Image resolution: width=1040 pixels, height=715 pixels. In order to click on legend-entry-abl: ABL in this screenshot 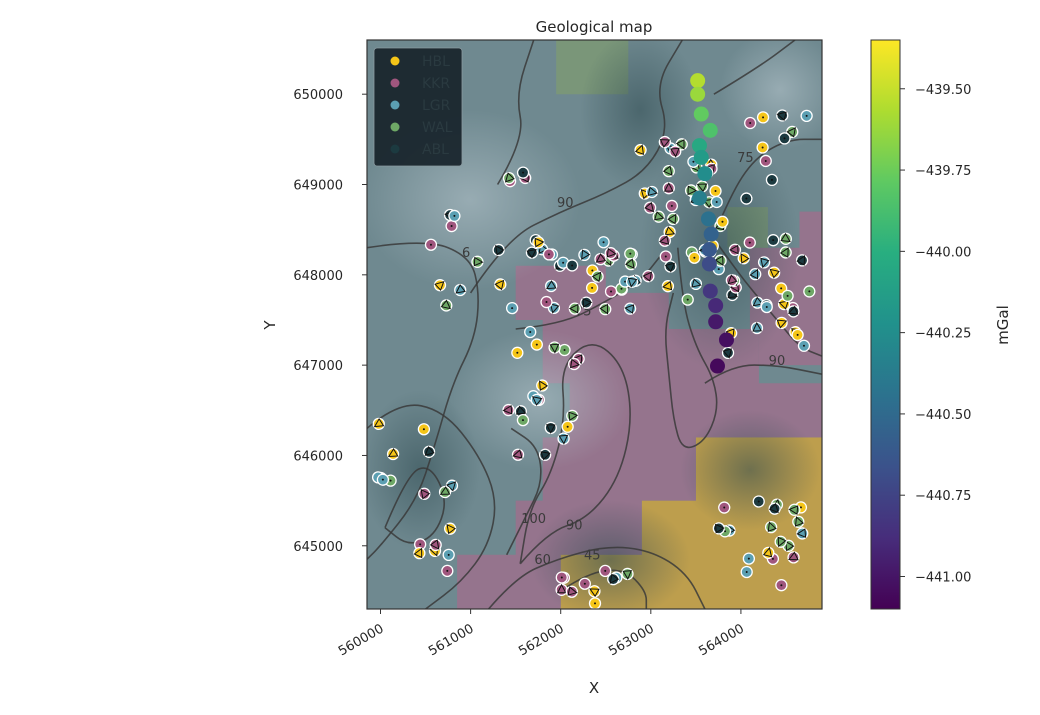, I will do `click(419, 150)`.